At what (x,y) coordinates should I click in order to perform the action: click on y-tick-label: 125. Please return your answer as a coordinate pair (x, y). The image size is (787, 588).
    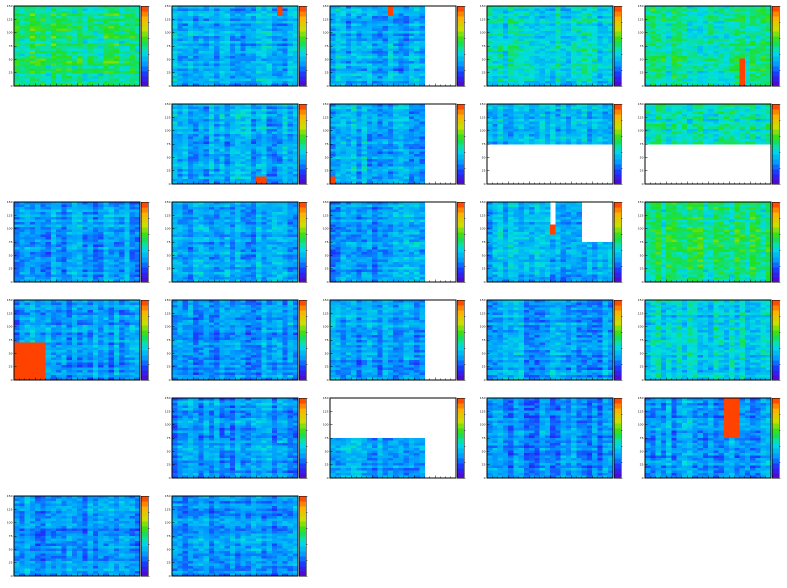
    Looking at the image, I should click on (641, 19).